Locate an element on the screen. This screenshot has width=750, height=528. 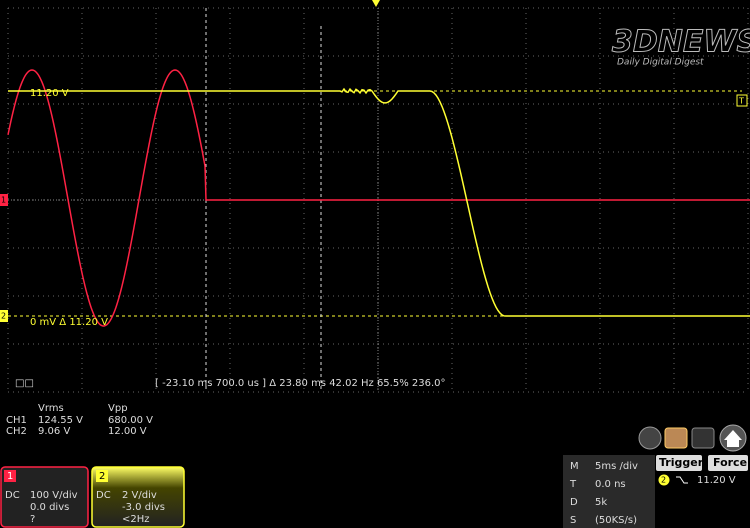
logo-tagline: Daily Digital Digest is located at coordinates (660, 63).